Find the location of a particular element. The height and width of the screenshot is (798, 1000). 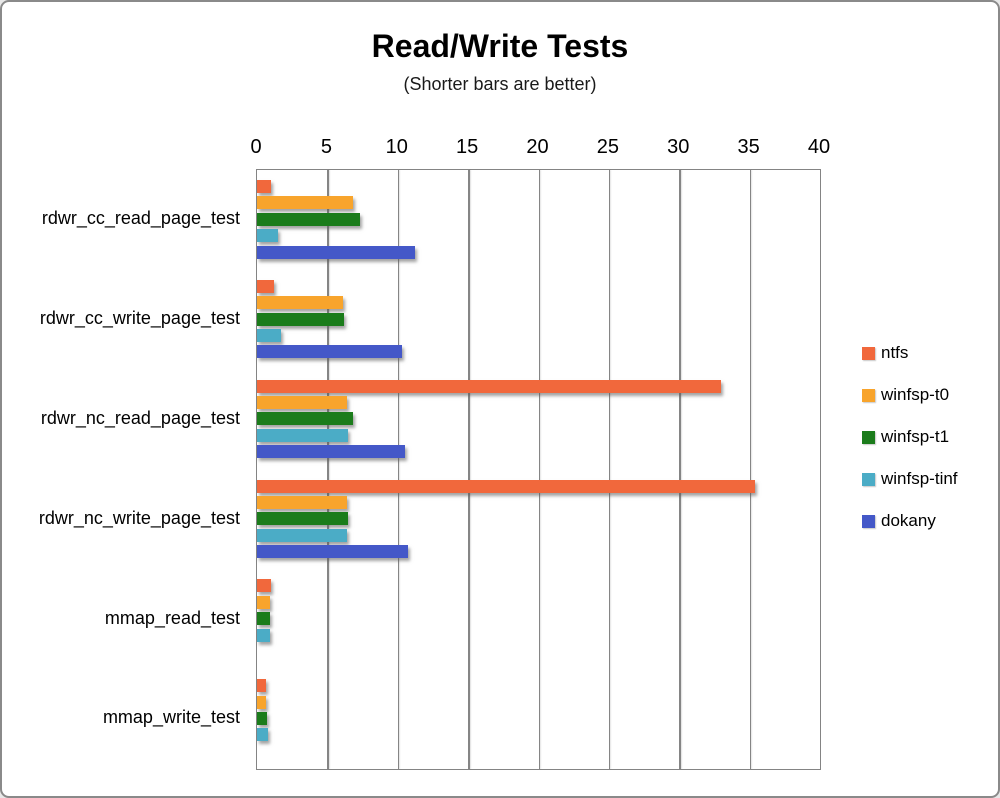

bar-winfsp-tinf-mmap_write_test is located at coordinates (262, 735).